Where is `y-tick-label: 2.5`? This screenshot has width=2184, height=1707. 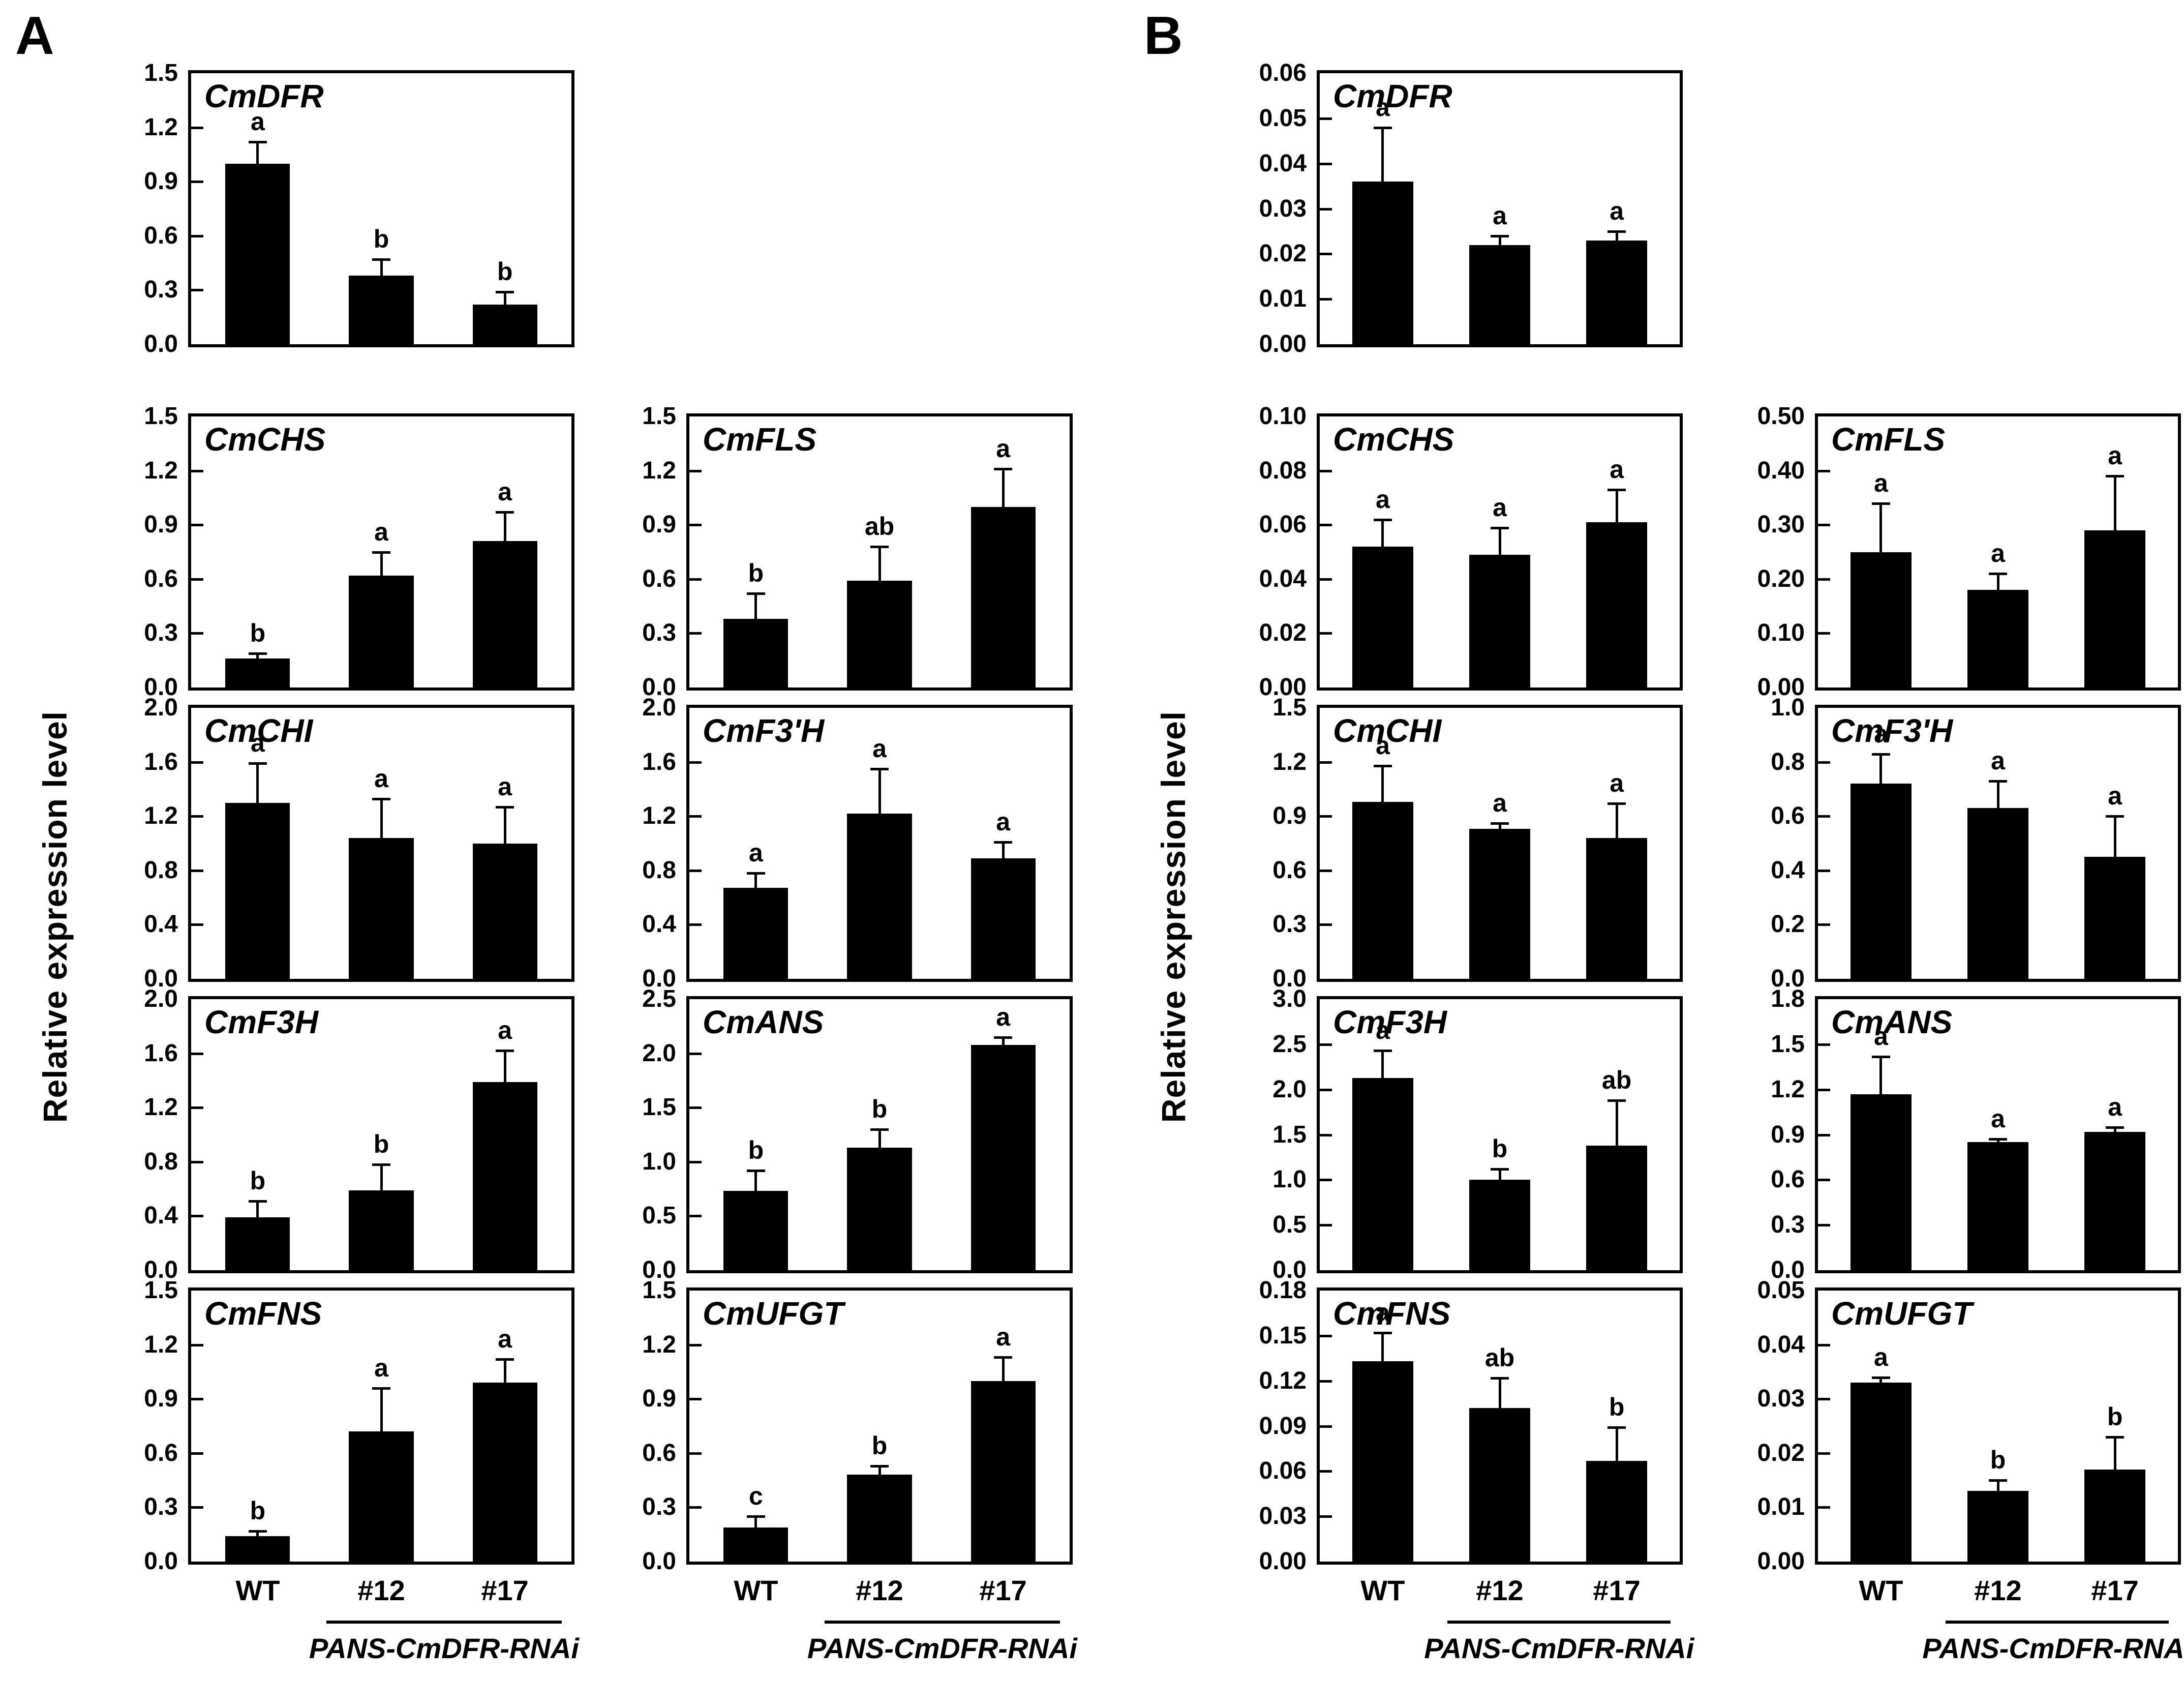
y-tick-label: 2.5 is located at coordinates (1289, 1044).